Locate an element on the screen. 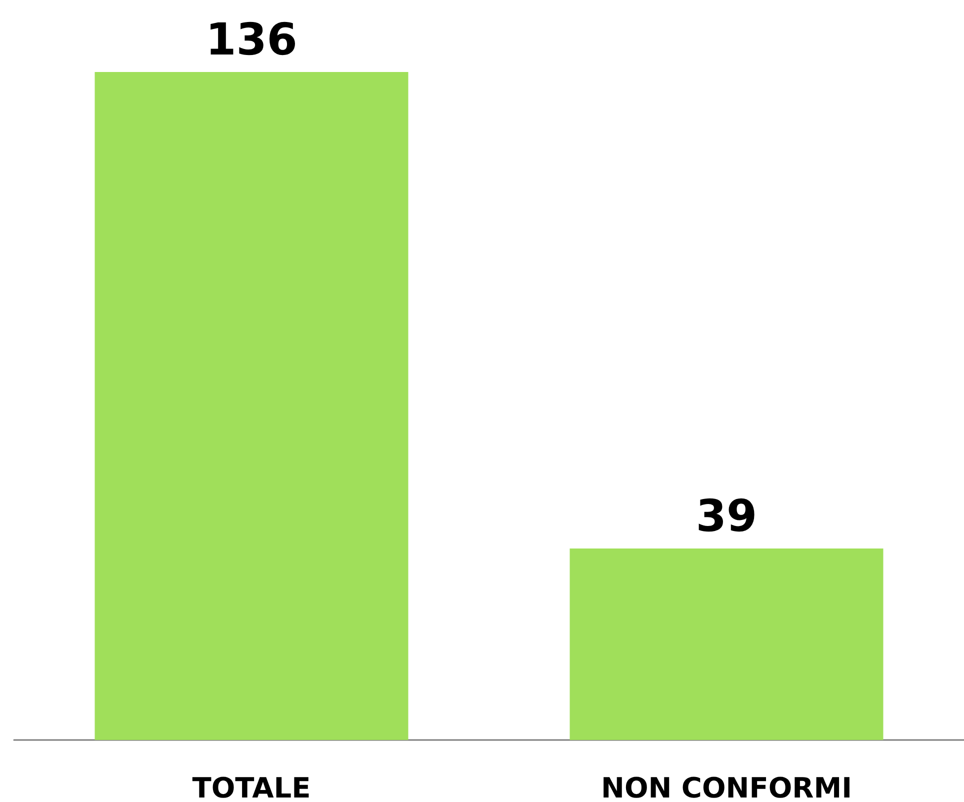  data-label: 136 is located at coordinates (252, 40).